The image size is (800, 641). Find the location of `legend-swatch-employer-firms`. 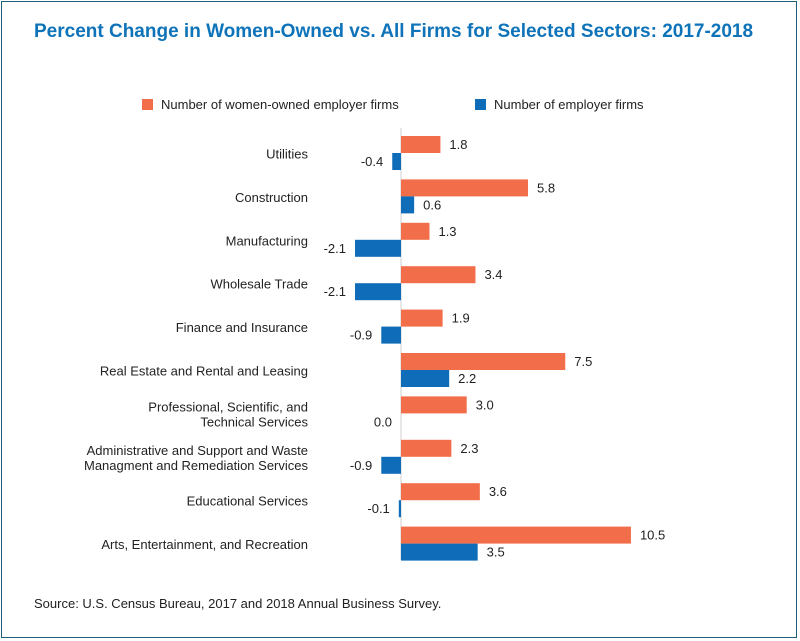

legend-swatch-employer-firms is located at coordinates (480, 104).